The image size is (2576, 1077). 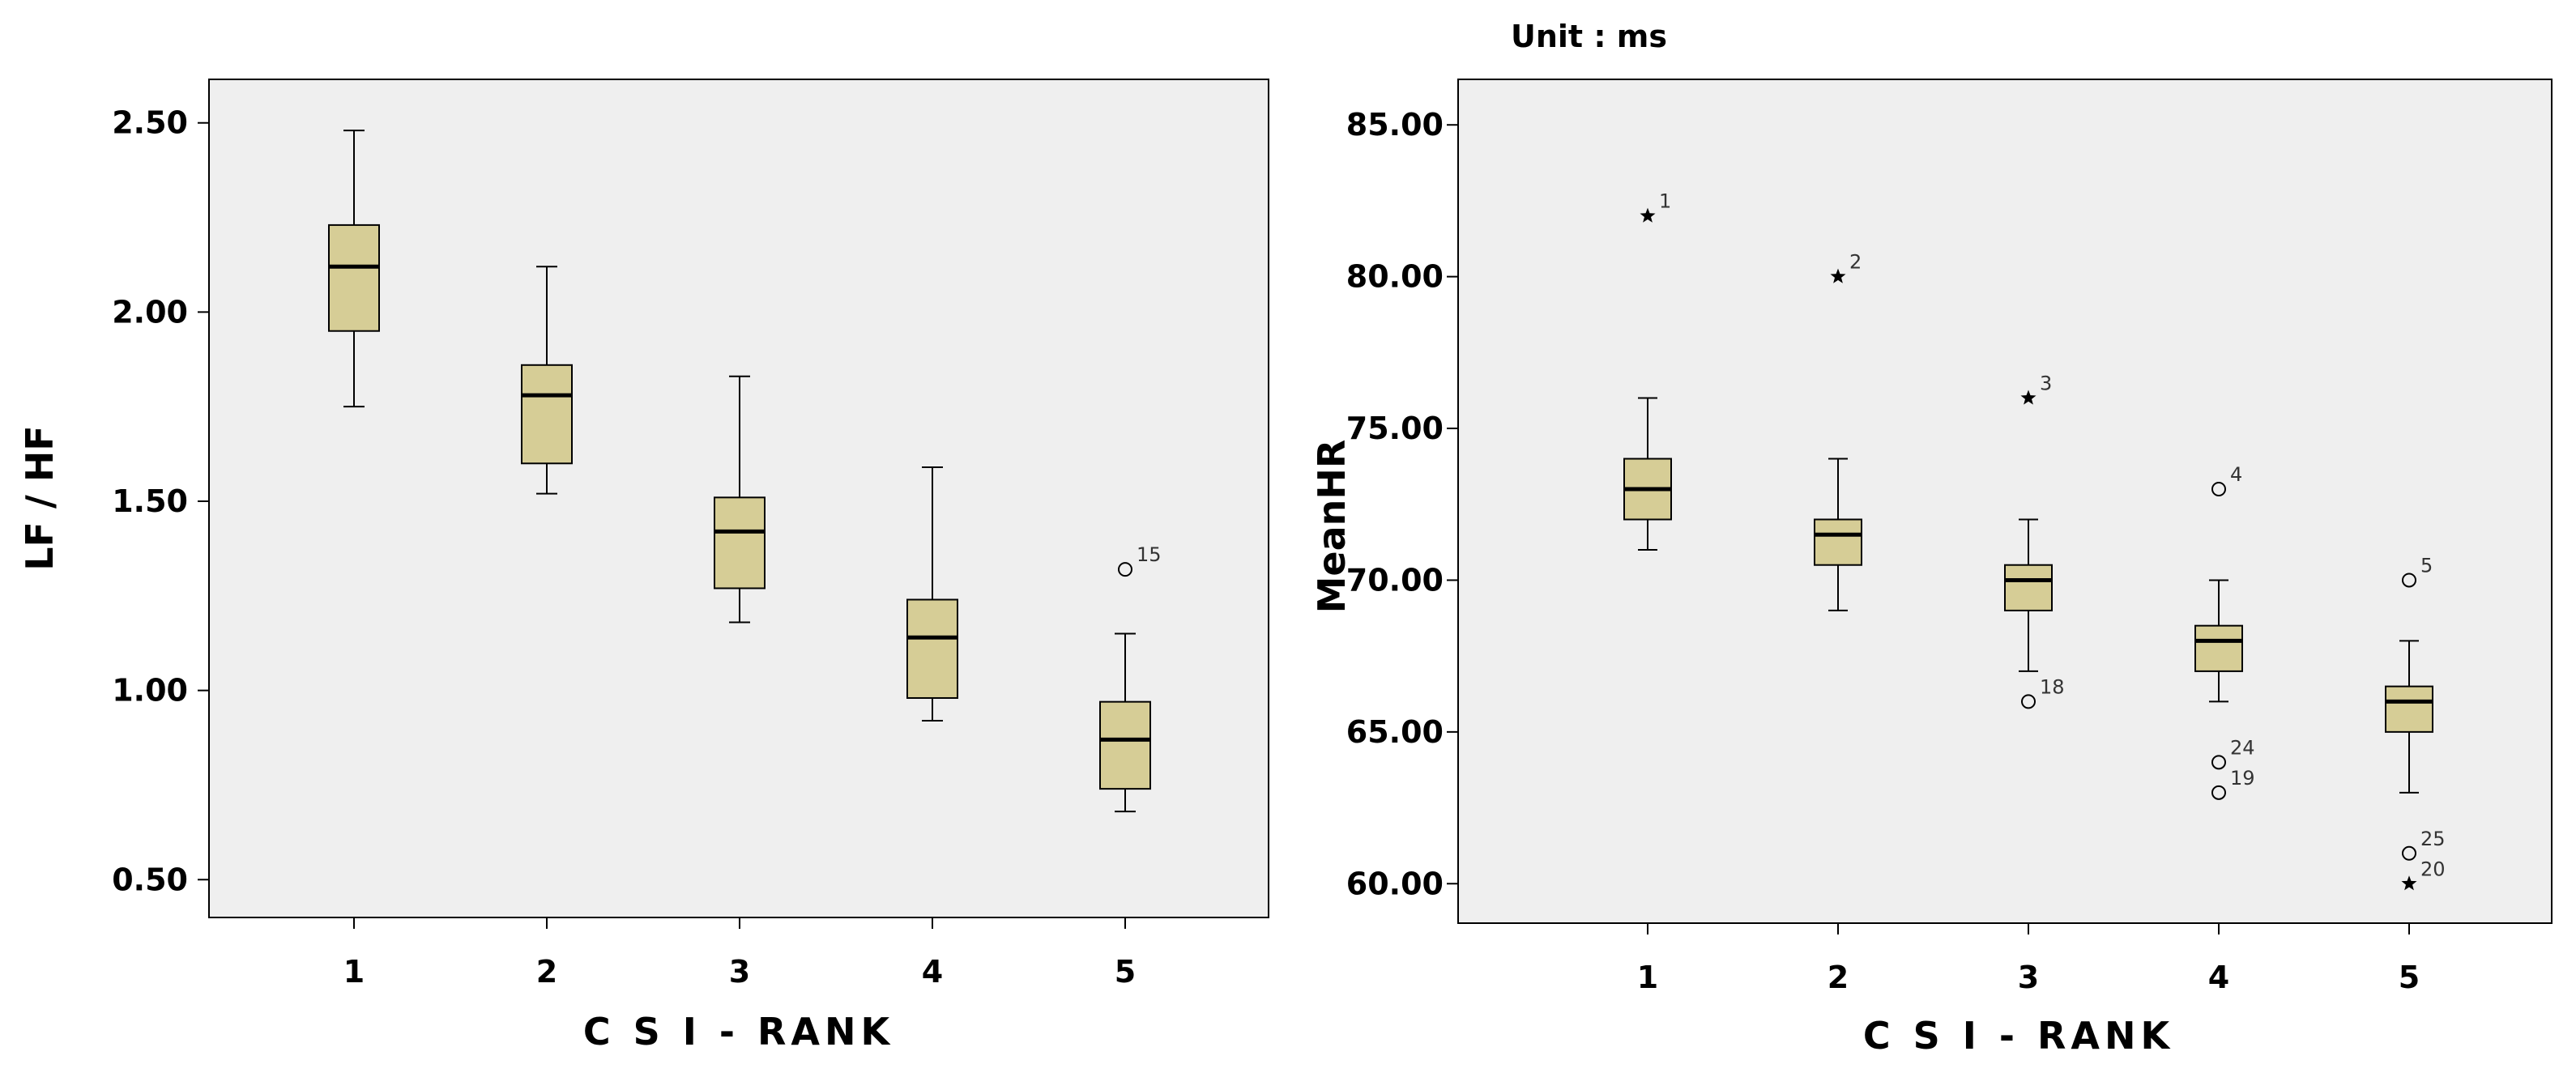 What do you see at coordinates (150, 501) in the screenshot?
I see `y-tick-label: 1.50` at bounding box center [150, 501].